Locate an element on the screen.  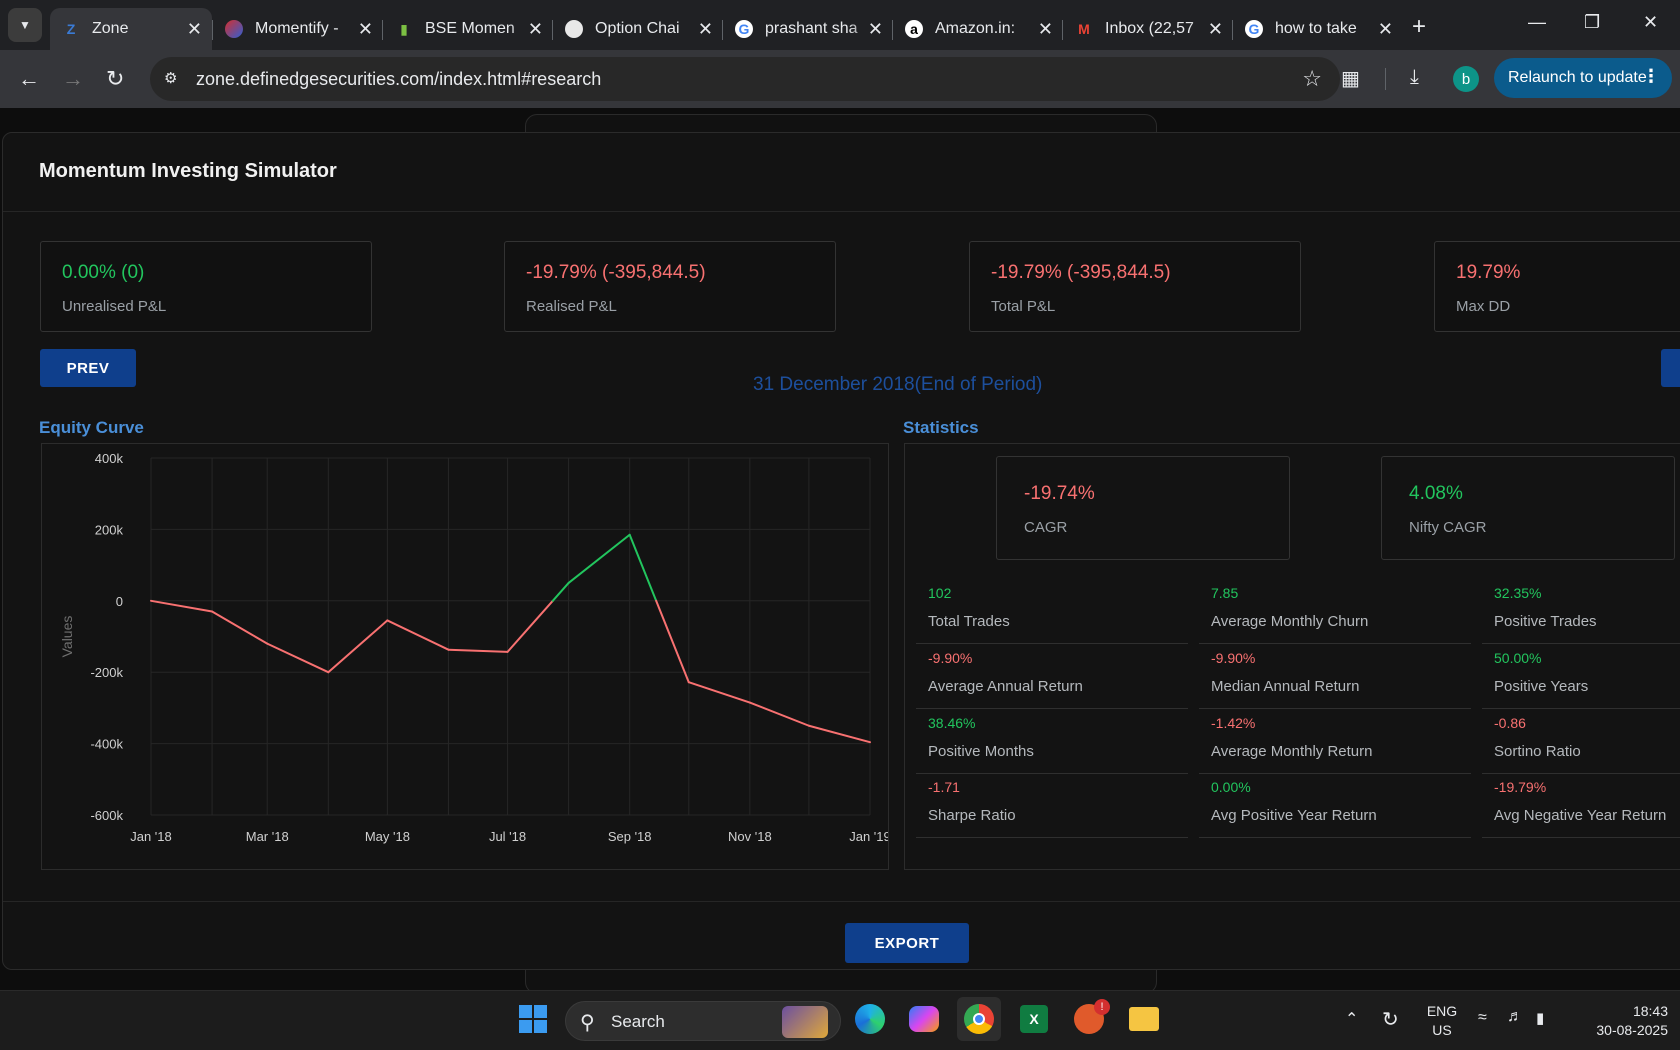
clock-date: 30-08-2025 is located at coordinates (1632, 1030).